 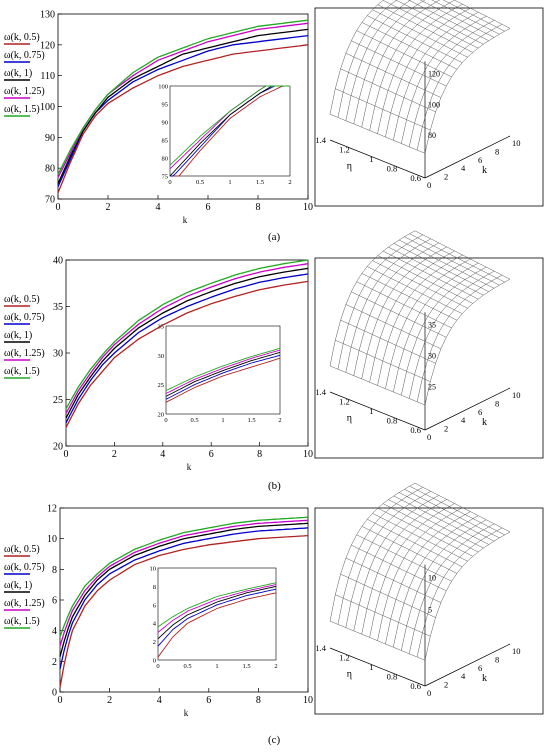 I want to click on inset-y-tick-label: 6, so click(x=155, y=605).